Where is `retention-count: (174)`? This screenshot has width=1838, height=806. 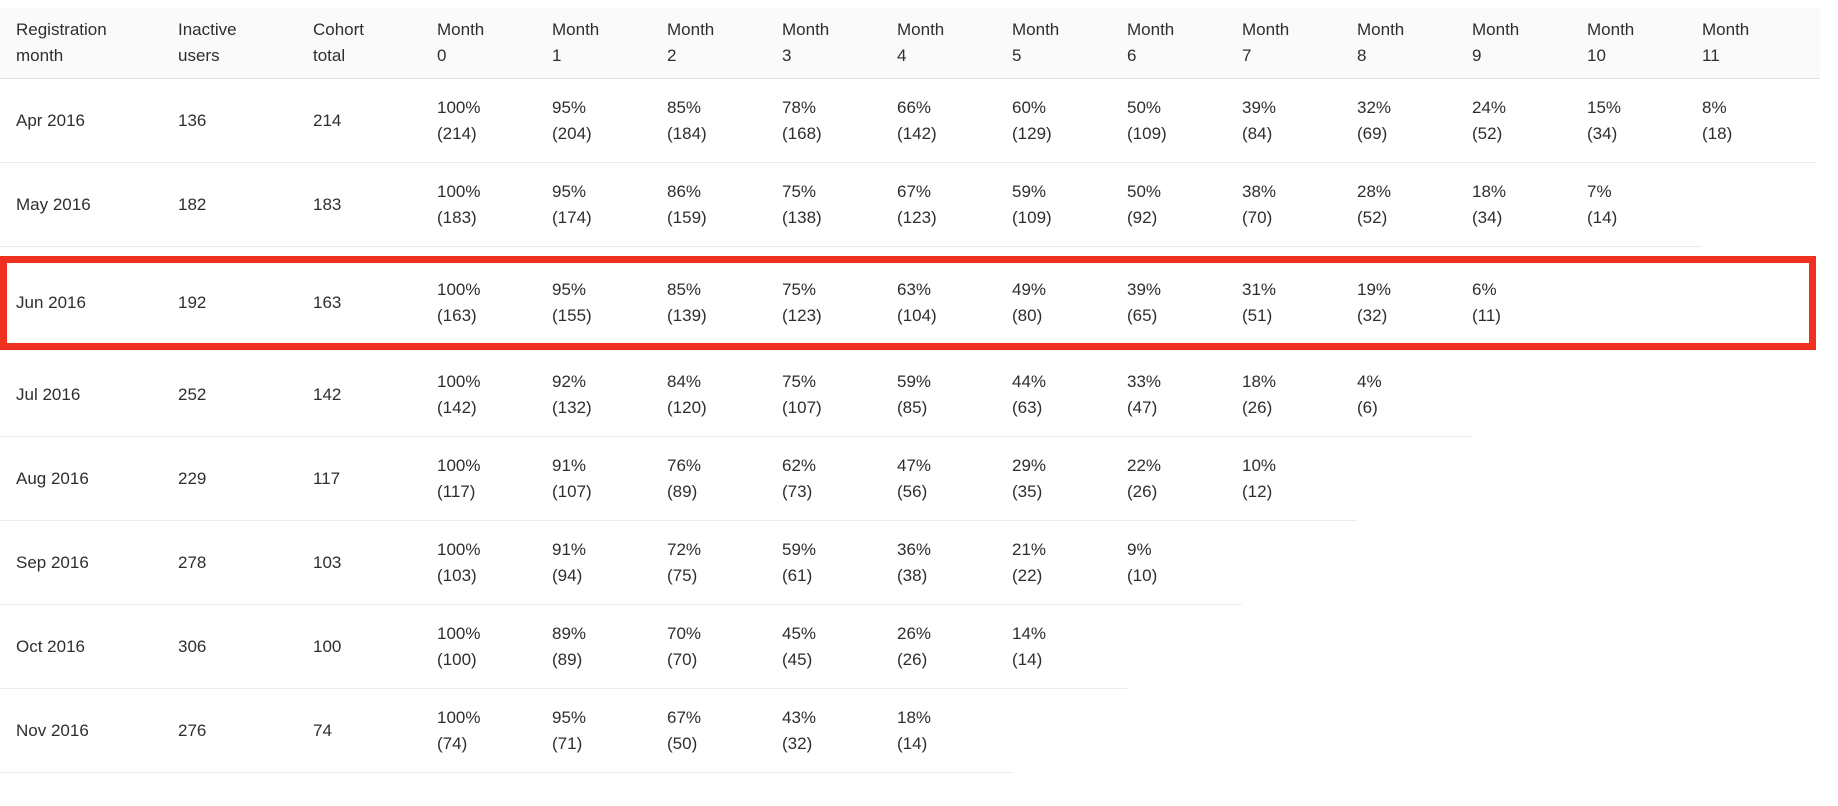 retention-count: (174) is located at coordinates (572, 217).